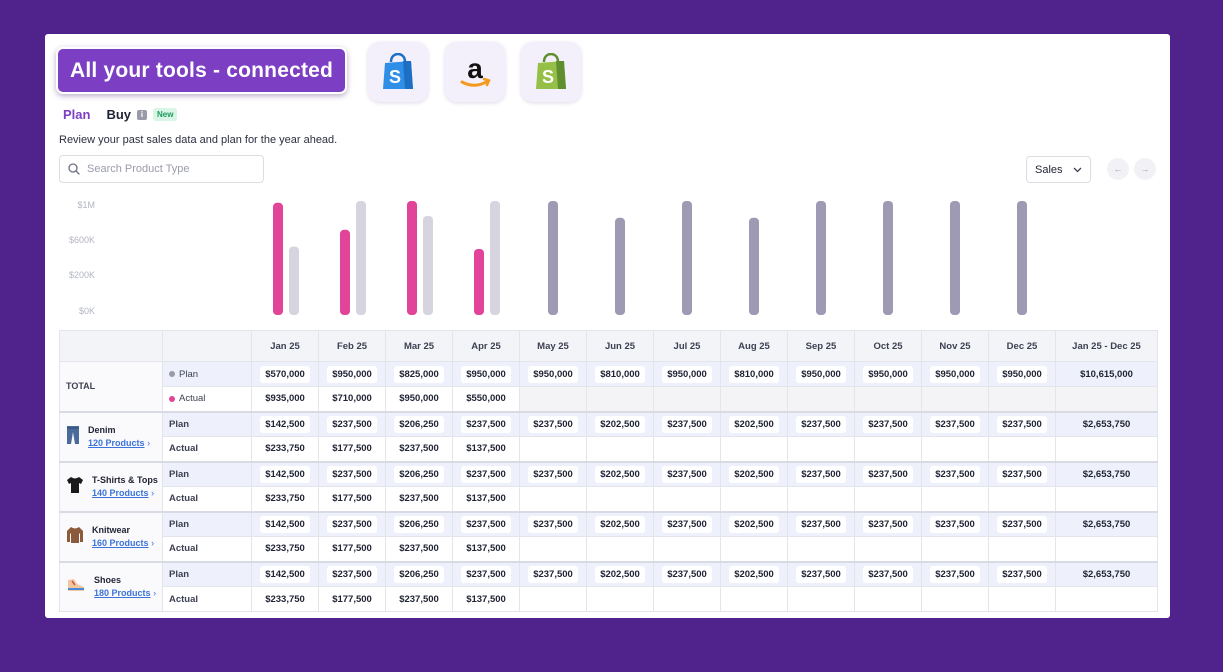  I want to click on y-tick-label: $0K, so click(87, 311).